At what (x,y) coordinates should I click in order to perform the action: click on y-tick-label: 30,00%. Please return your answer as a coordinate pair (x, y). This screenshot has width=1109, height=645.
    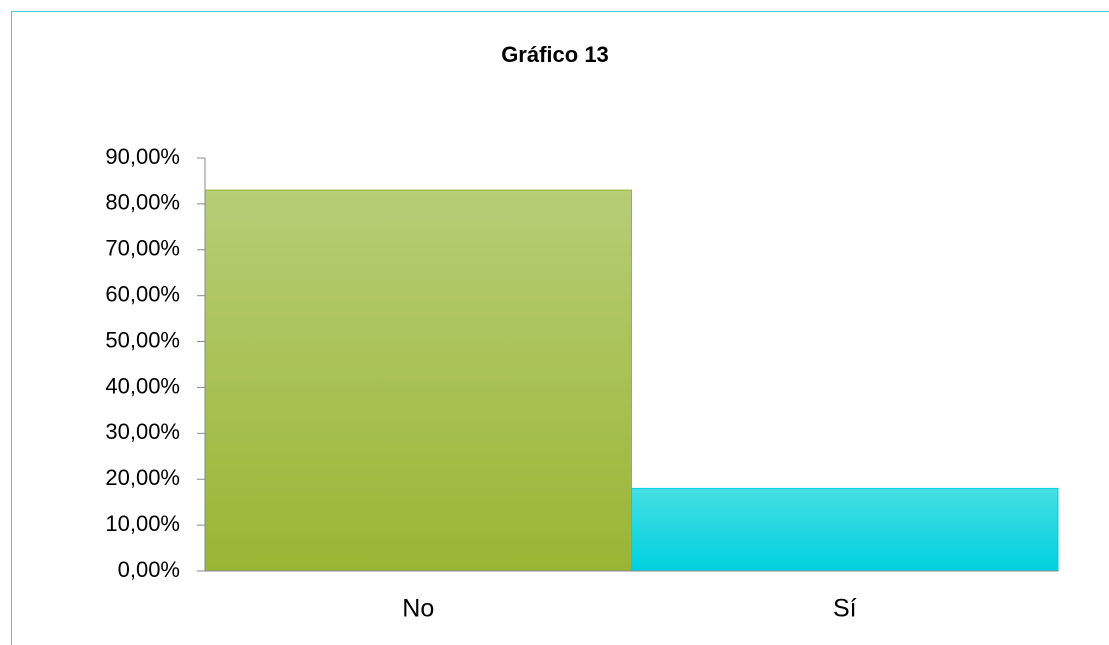
    Looking at the image, I should click on (142, 431).